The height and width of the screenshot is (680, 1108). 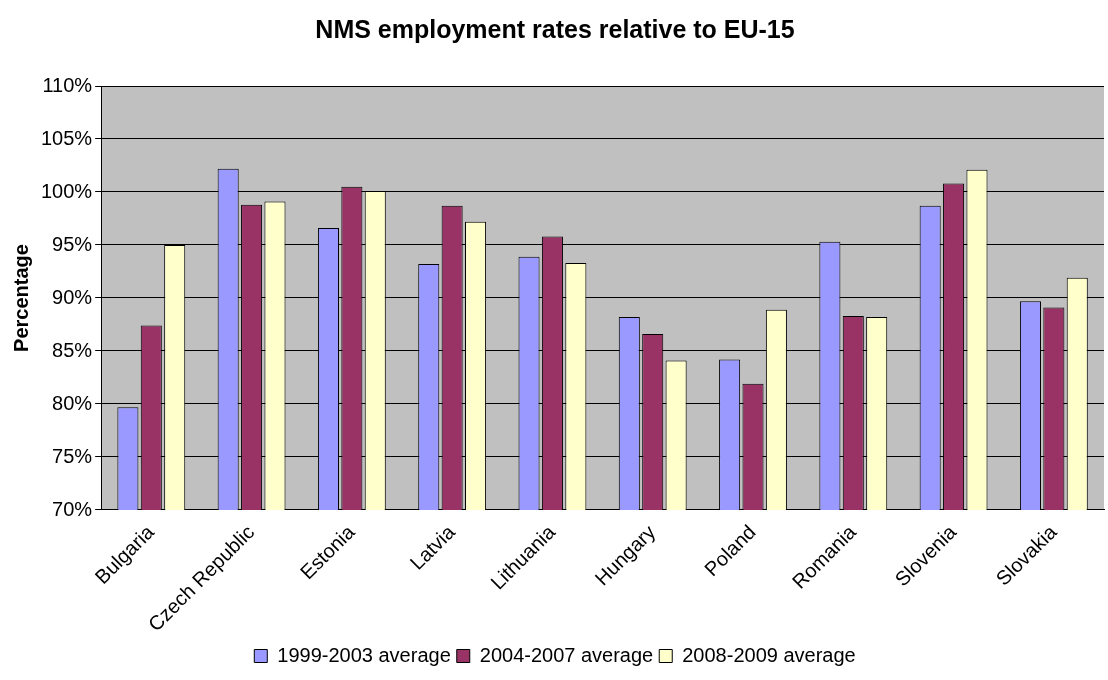 I want to click on y-tick-label: 70%, so click(x=72, y=508).